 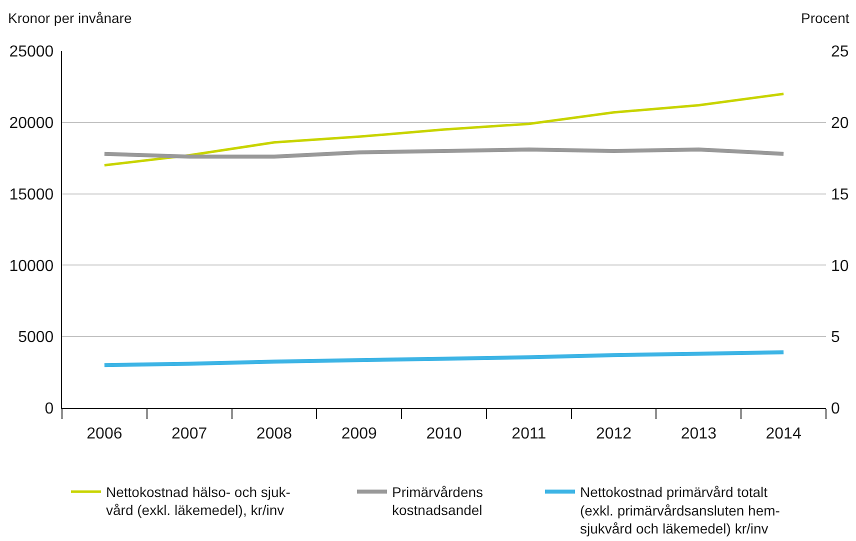 I want to click on y2-axis-title: Procent, so click(x=825, y=18).